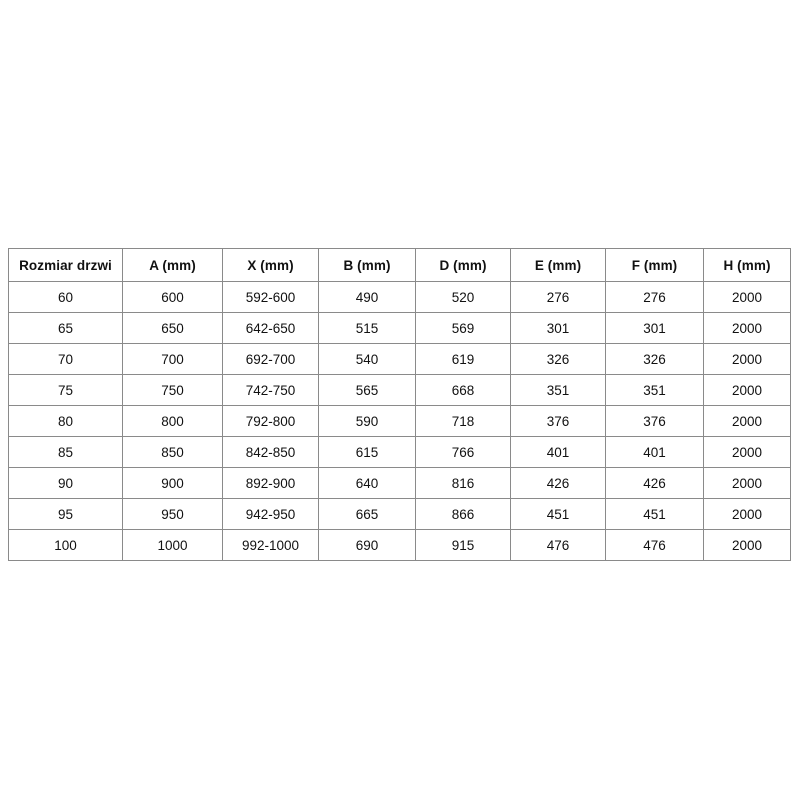 This screenshot has height=800, width=800. I want to click on cell-e: 276, so click(558, 297).